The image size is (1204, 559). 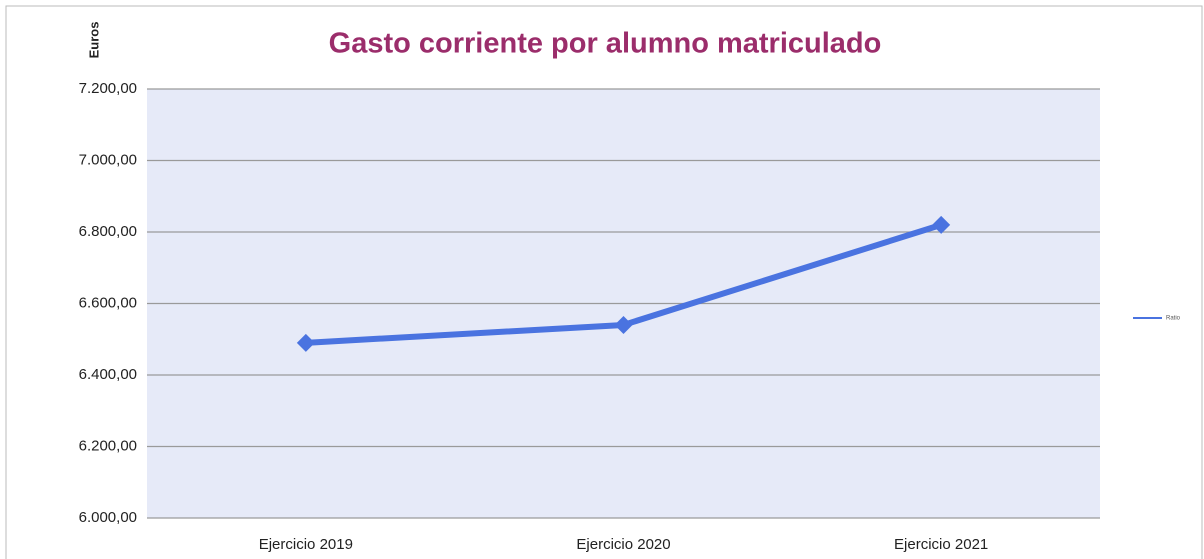 I want to click on chart-title: Gasto corriente por alumno matriculado, so click(x=605, y=44).